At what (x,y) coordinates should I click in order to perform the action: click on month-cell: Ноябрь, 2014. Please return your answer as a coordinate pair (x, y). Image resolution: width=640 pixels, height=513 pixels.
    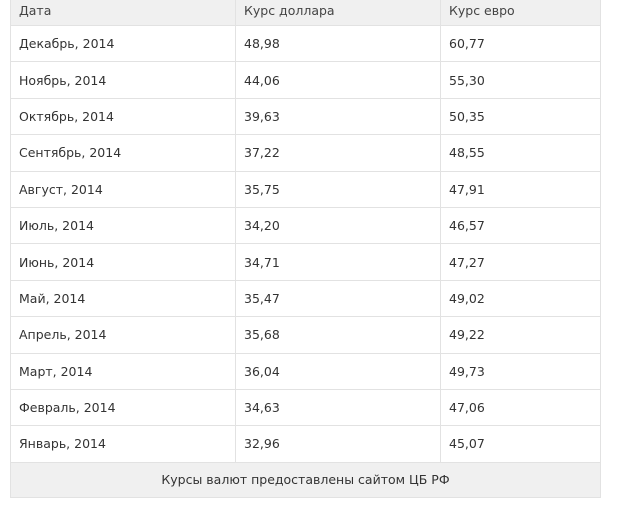
    Looking at the image, I should click on (123, 80).